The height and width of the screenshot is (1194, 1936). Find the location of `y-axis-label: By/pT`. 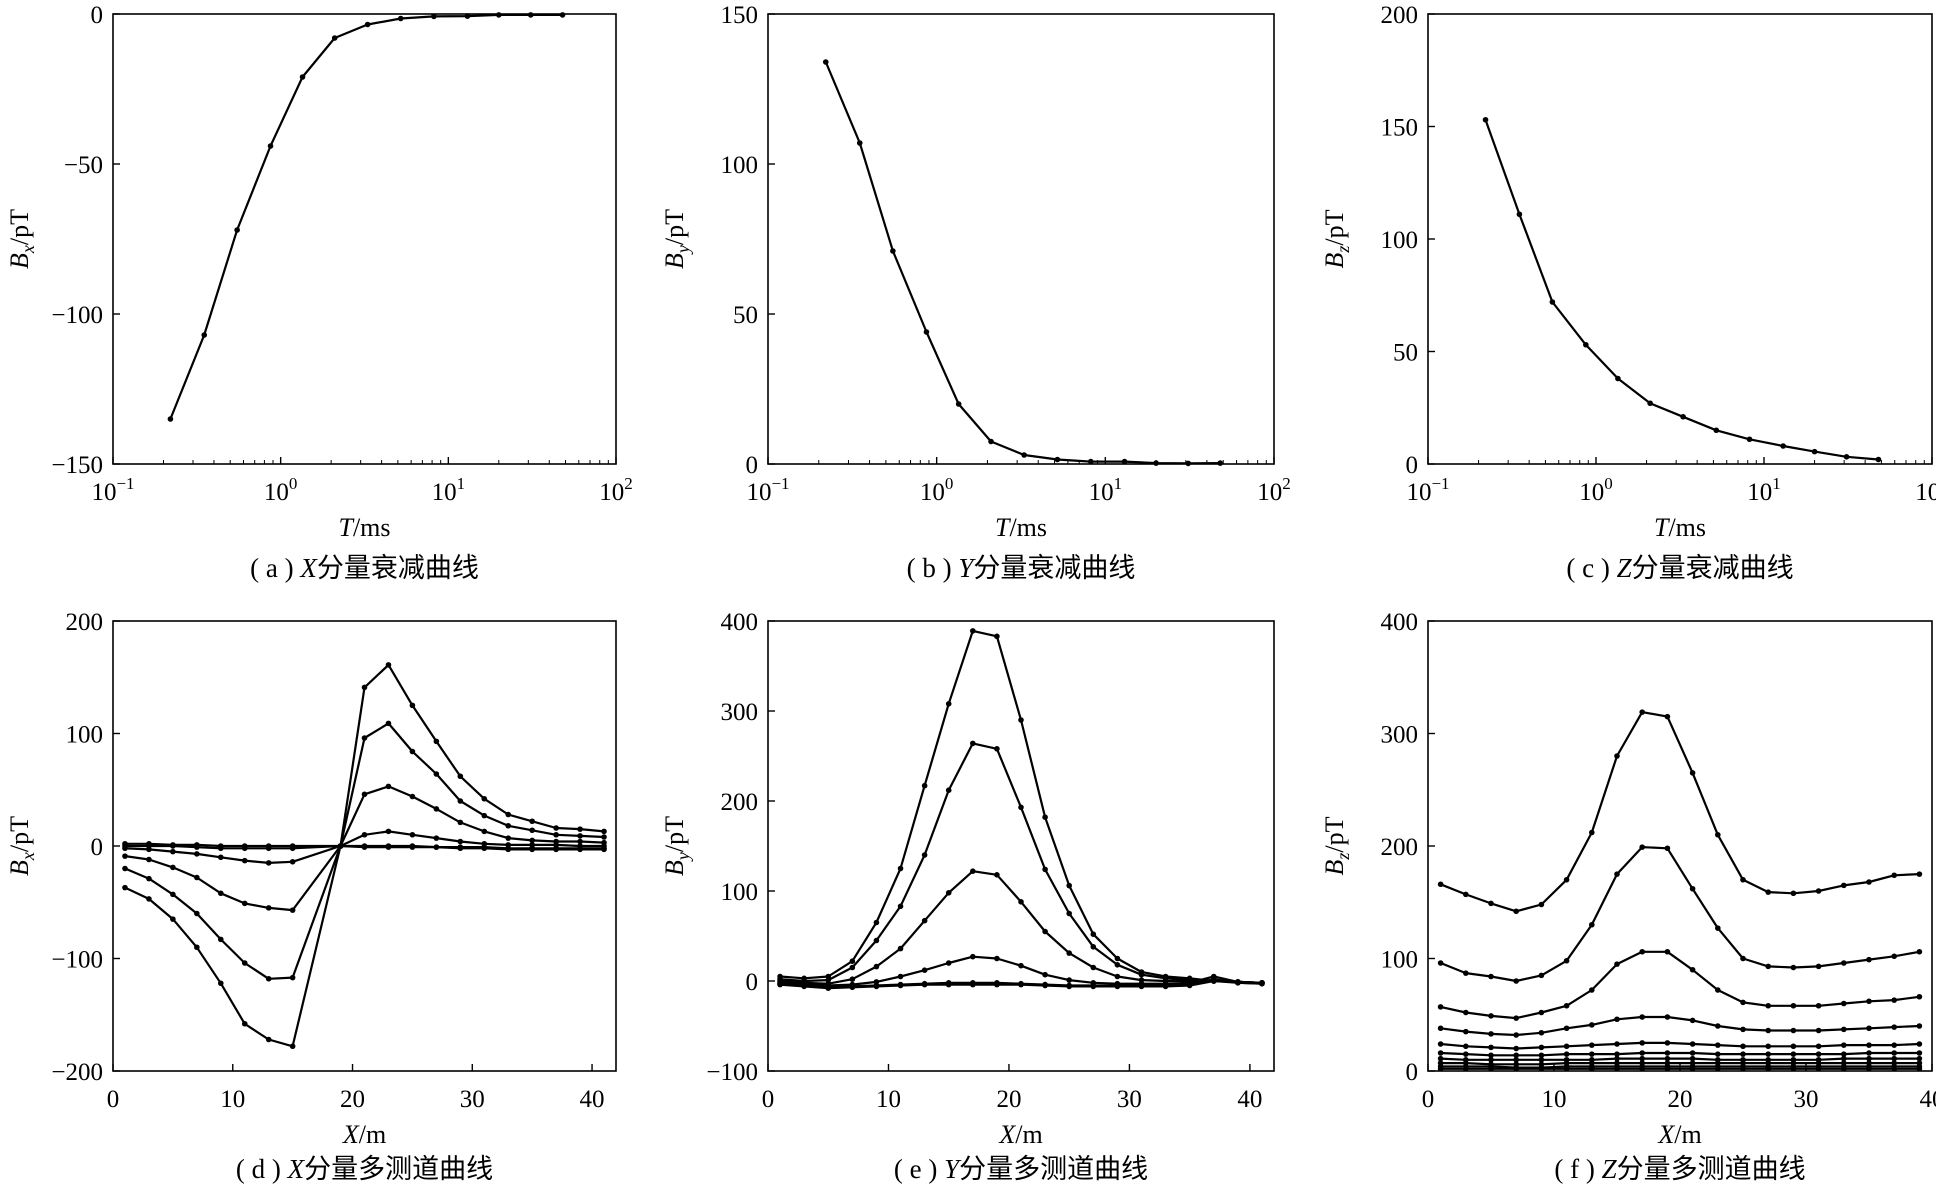

y-axis-label: By/pT is located at coordinates (676, 239).